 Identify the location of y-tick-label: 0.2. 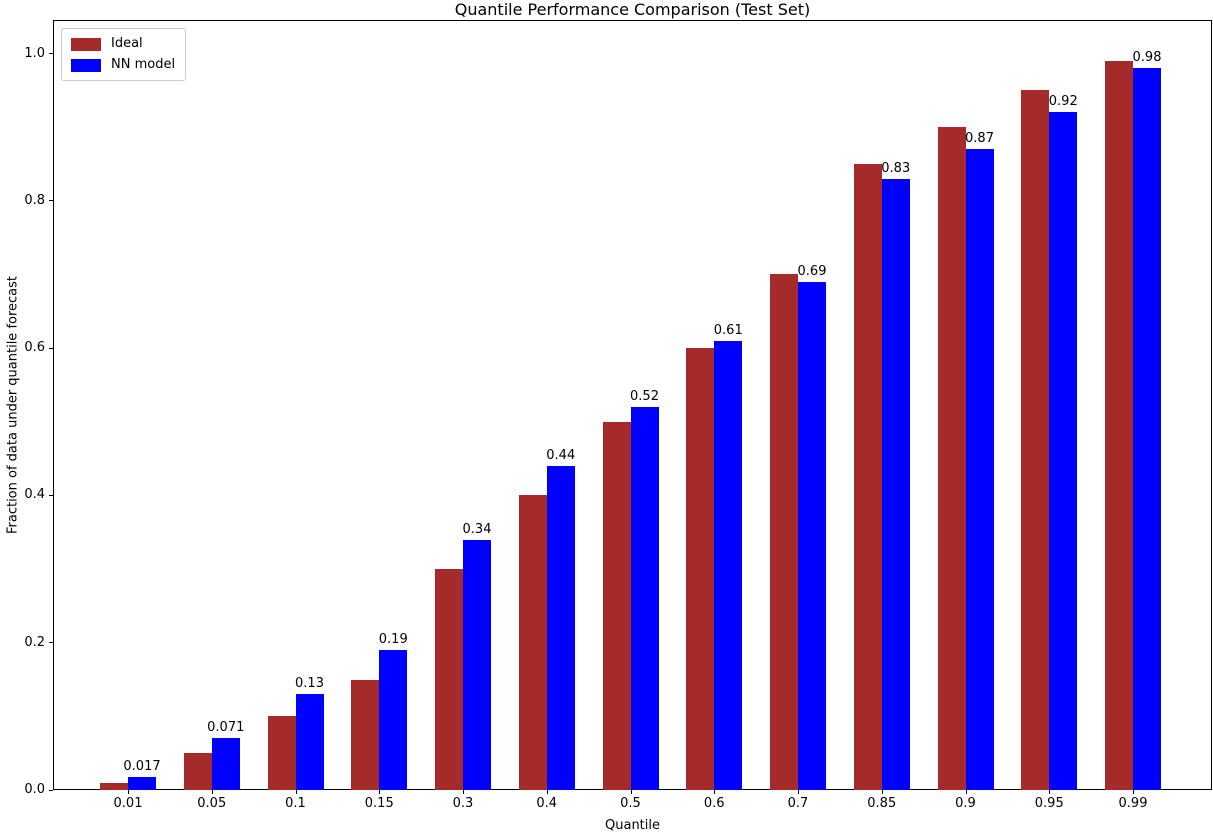
(34, 642).